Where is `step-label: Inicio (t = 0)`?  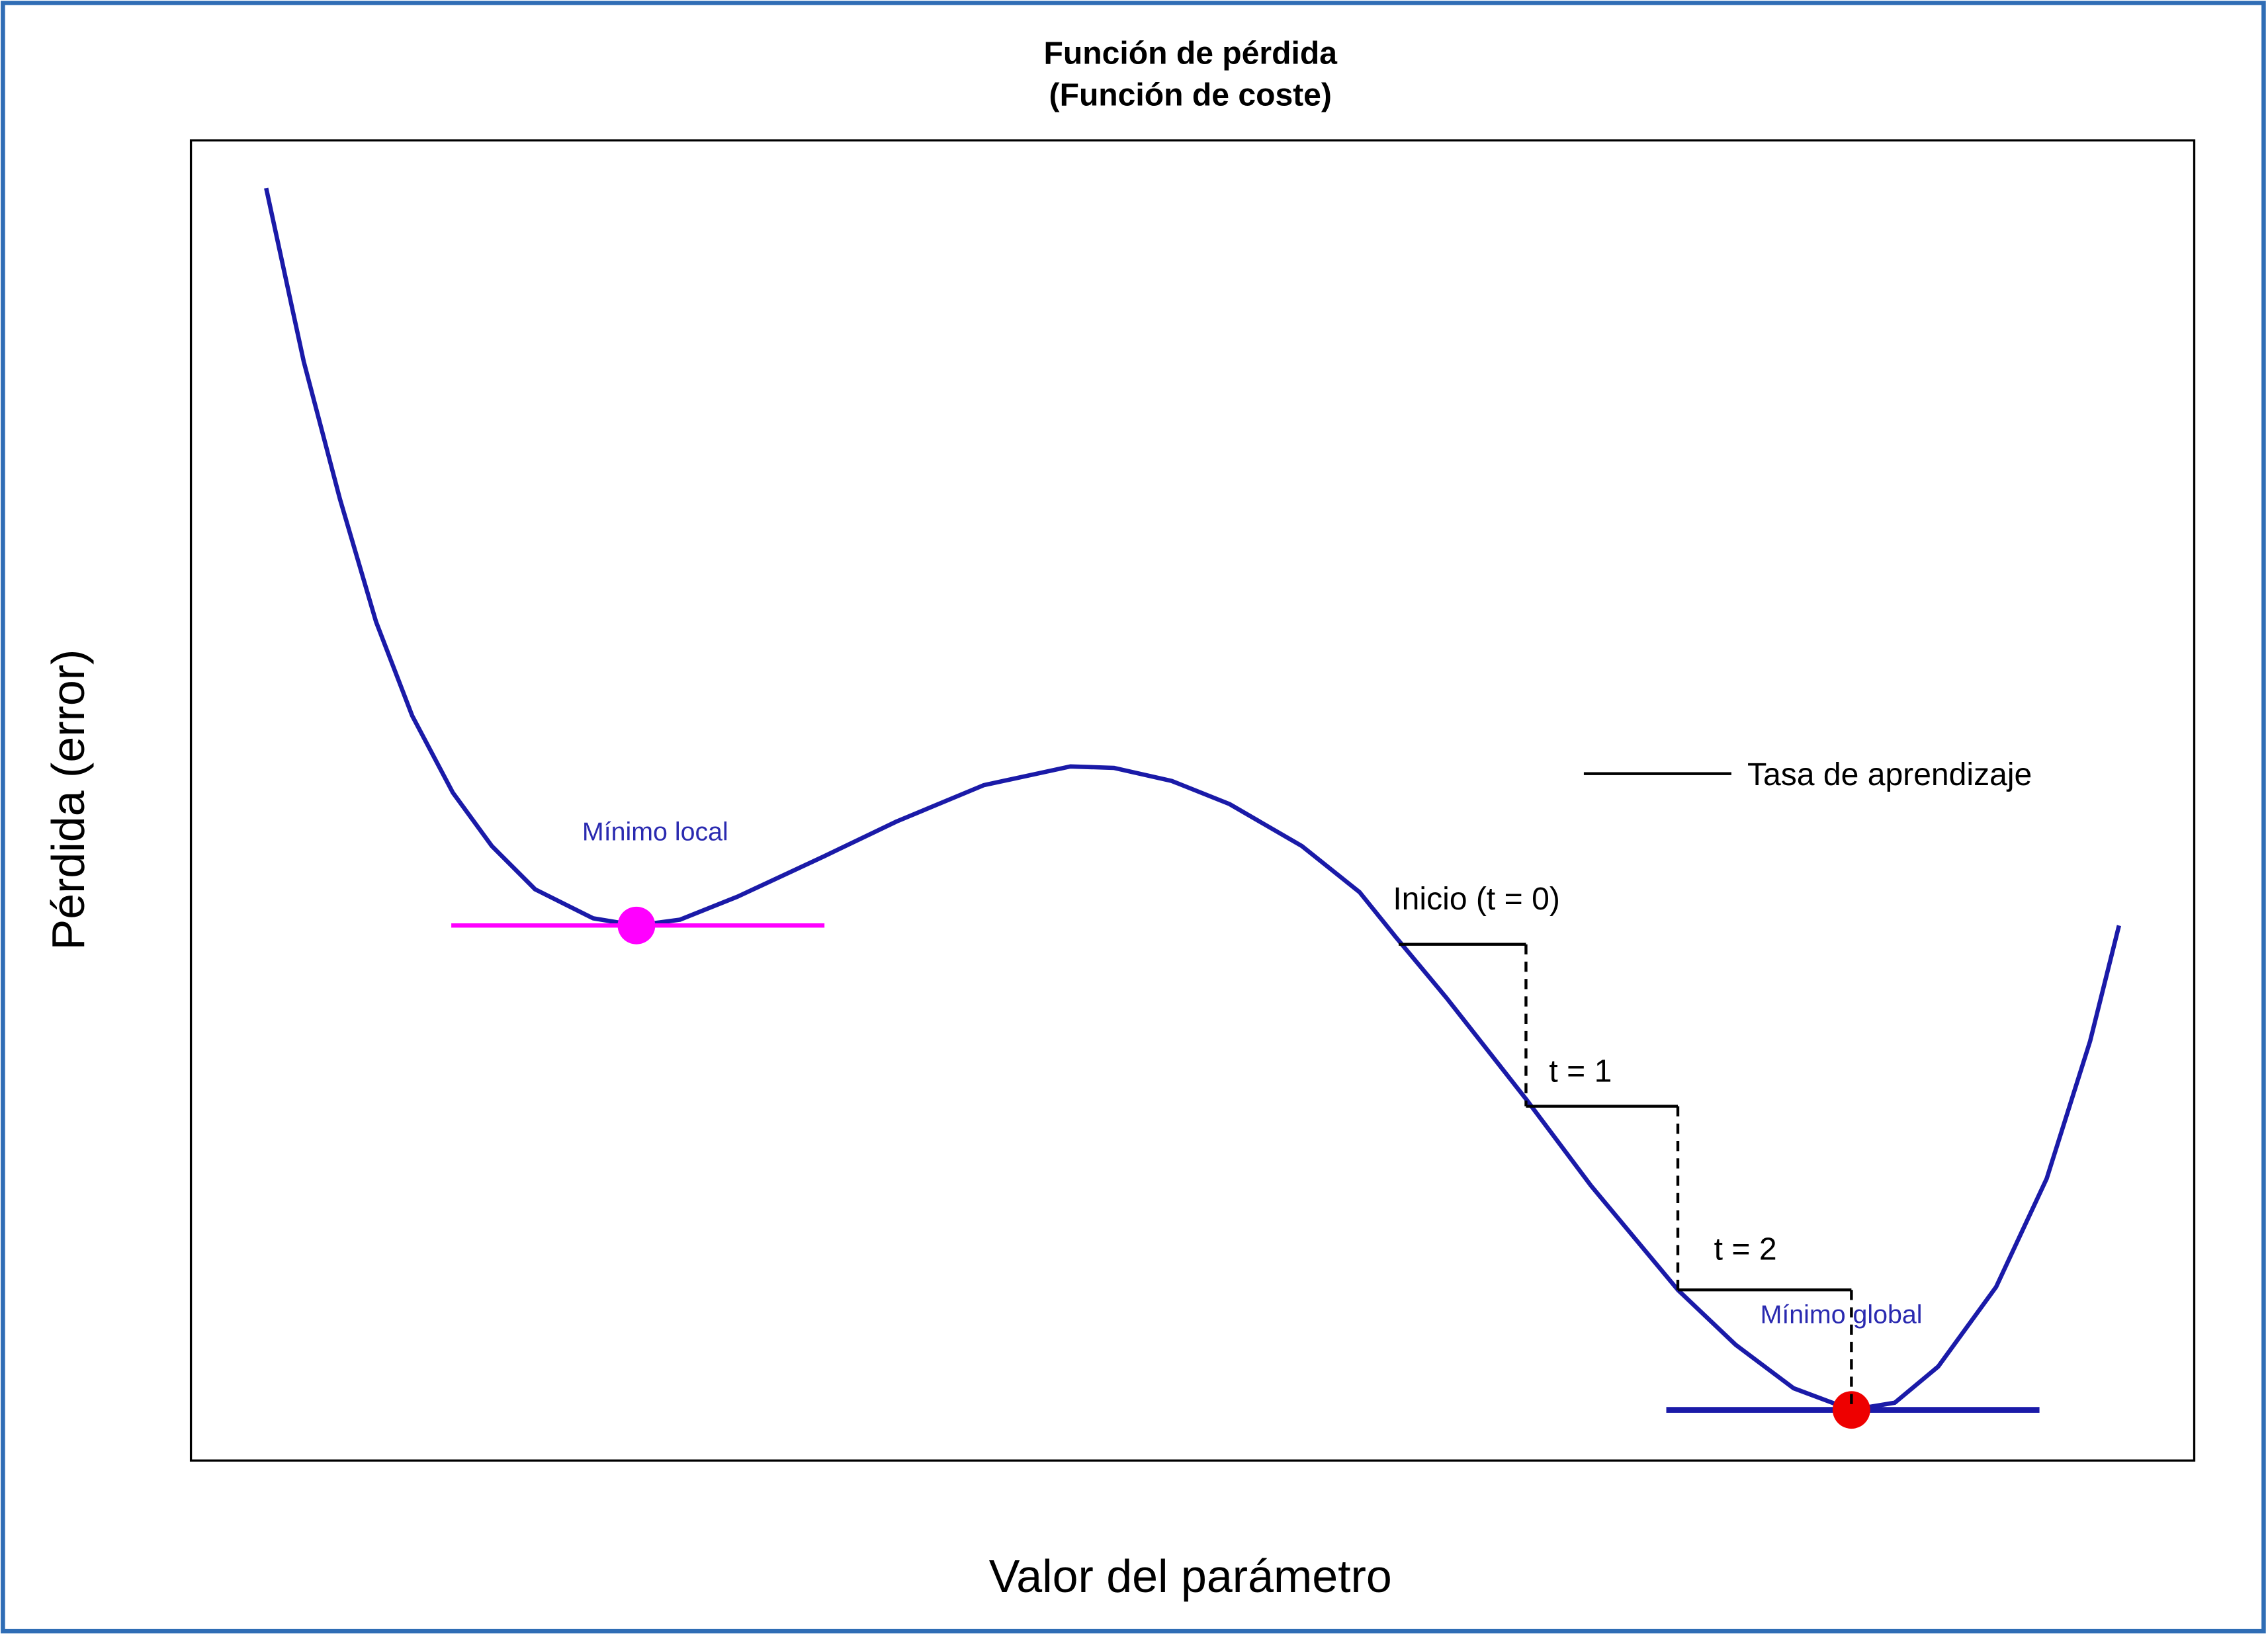
step-label: Inicio (t = 0) is located at coordinates (1476, 899).